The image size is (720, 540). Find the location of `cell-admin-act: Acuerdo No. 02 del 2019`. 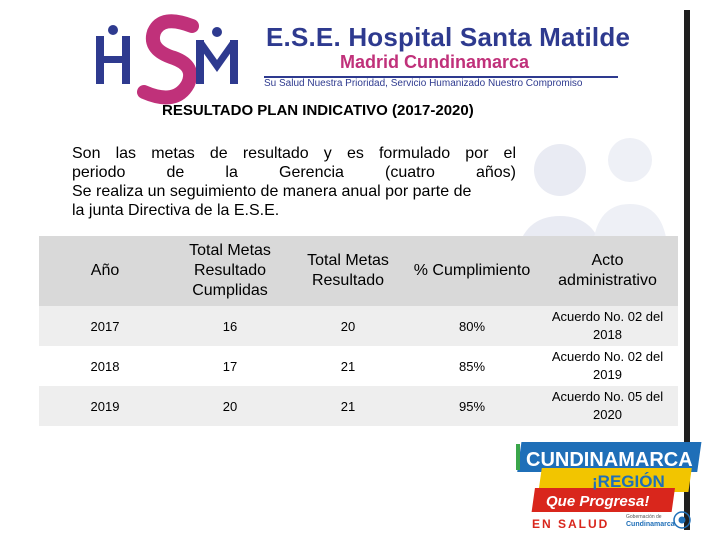

cell-admin-act: Acuerdo No. 02 del 2019 is located at coordinates (607, 366).